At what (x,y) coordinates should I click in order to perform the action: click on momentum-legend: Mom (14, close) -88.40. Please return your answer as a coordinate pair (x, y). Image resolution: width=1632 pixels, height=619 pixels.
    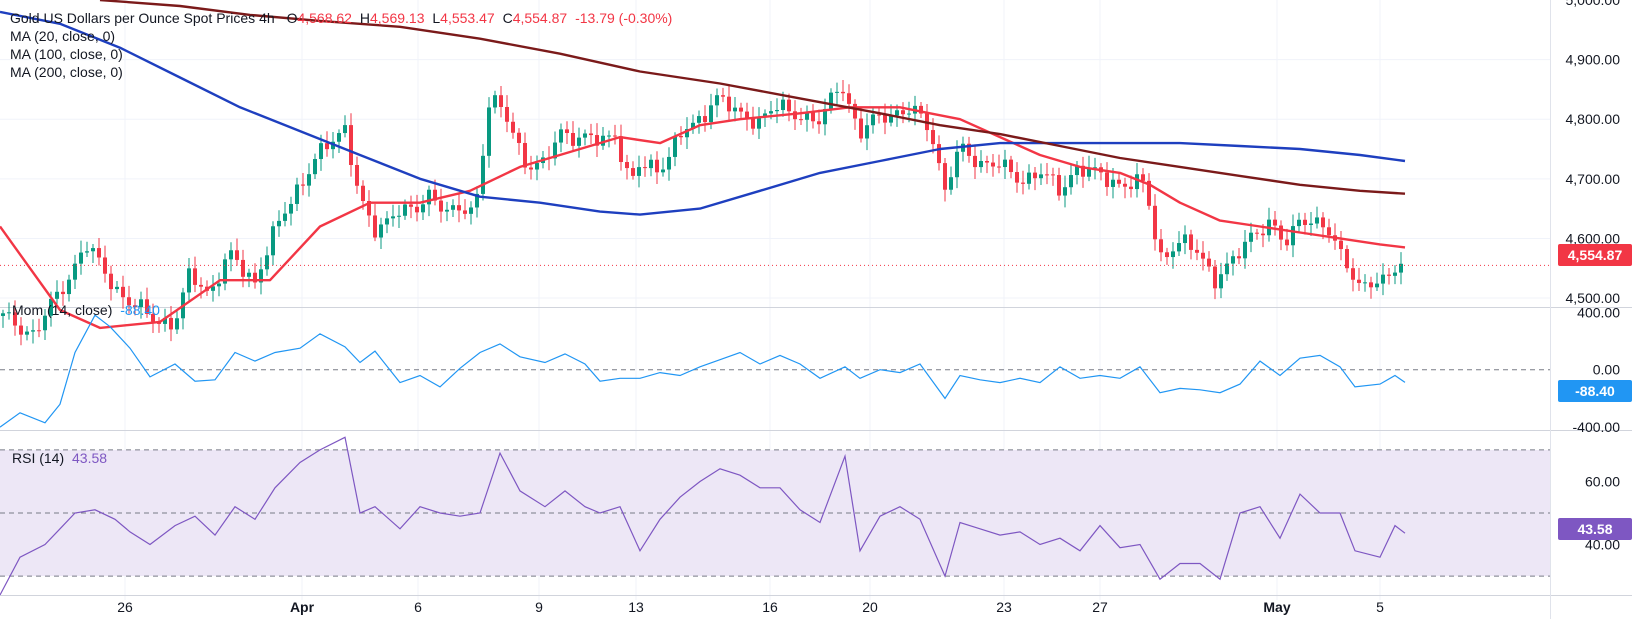
    Looking at the image, I should click on (86, 310).